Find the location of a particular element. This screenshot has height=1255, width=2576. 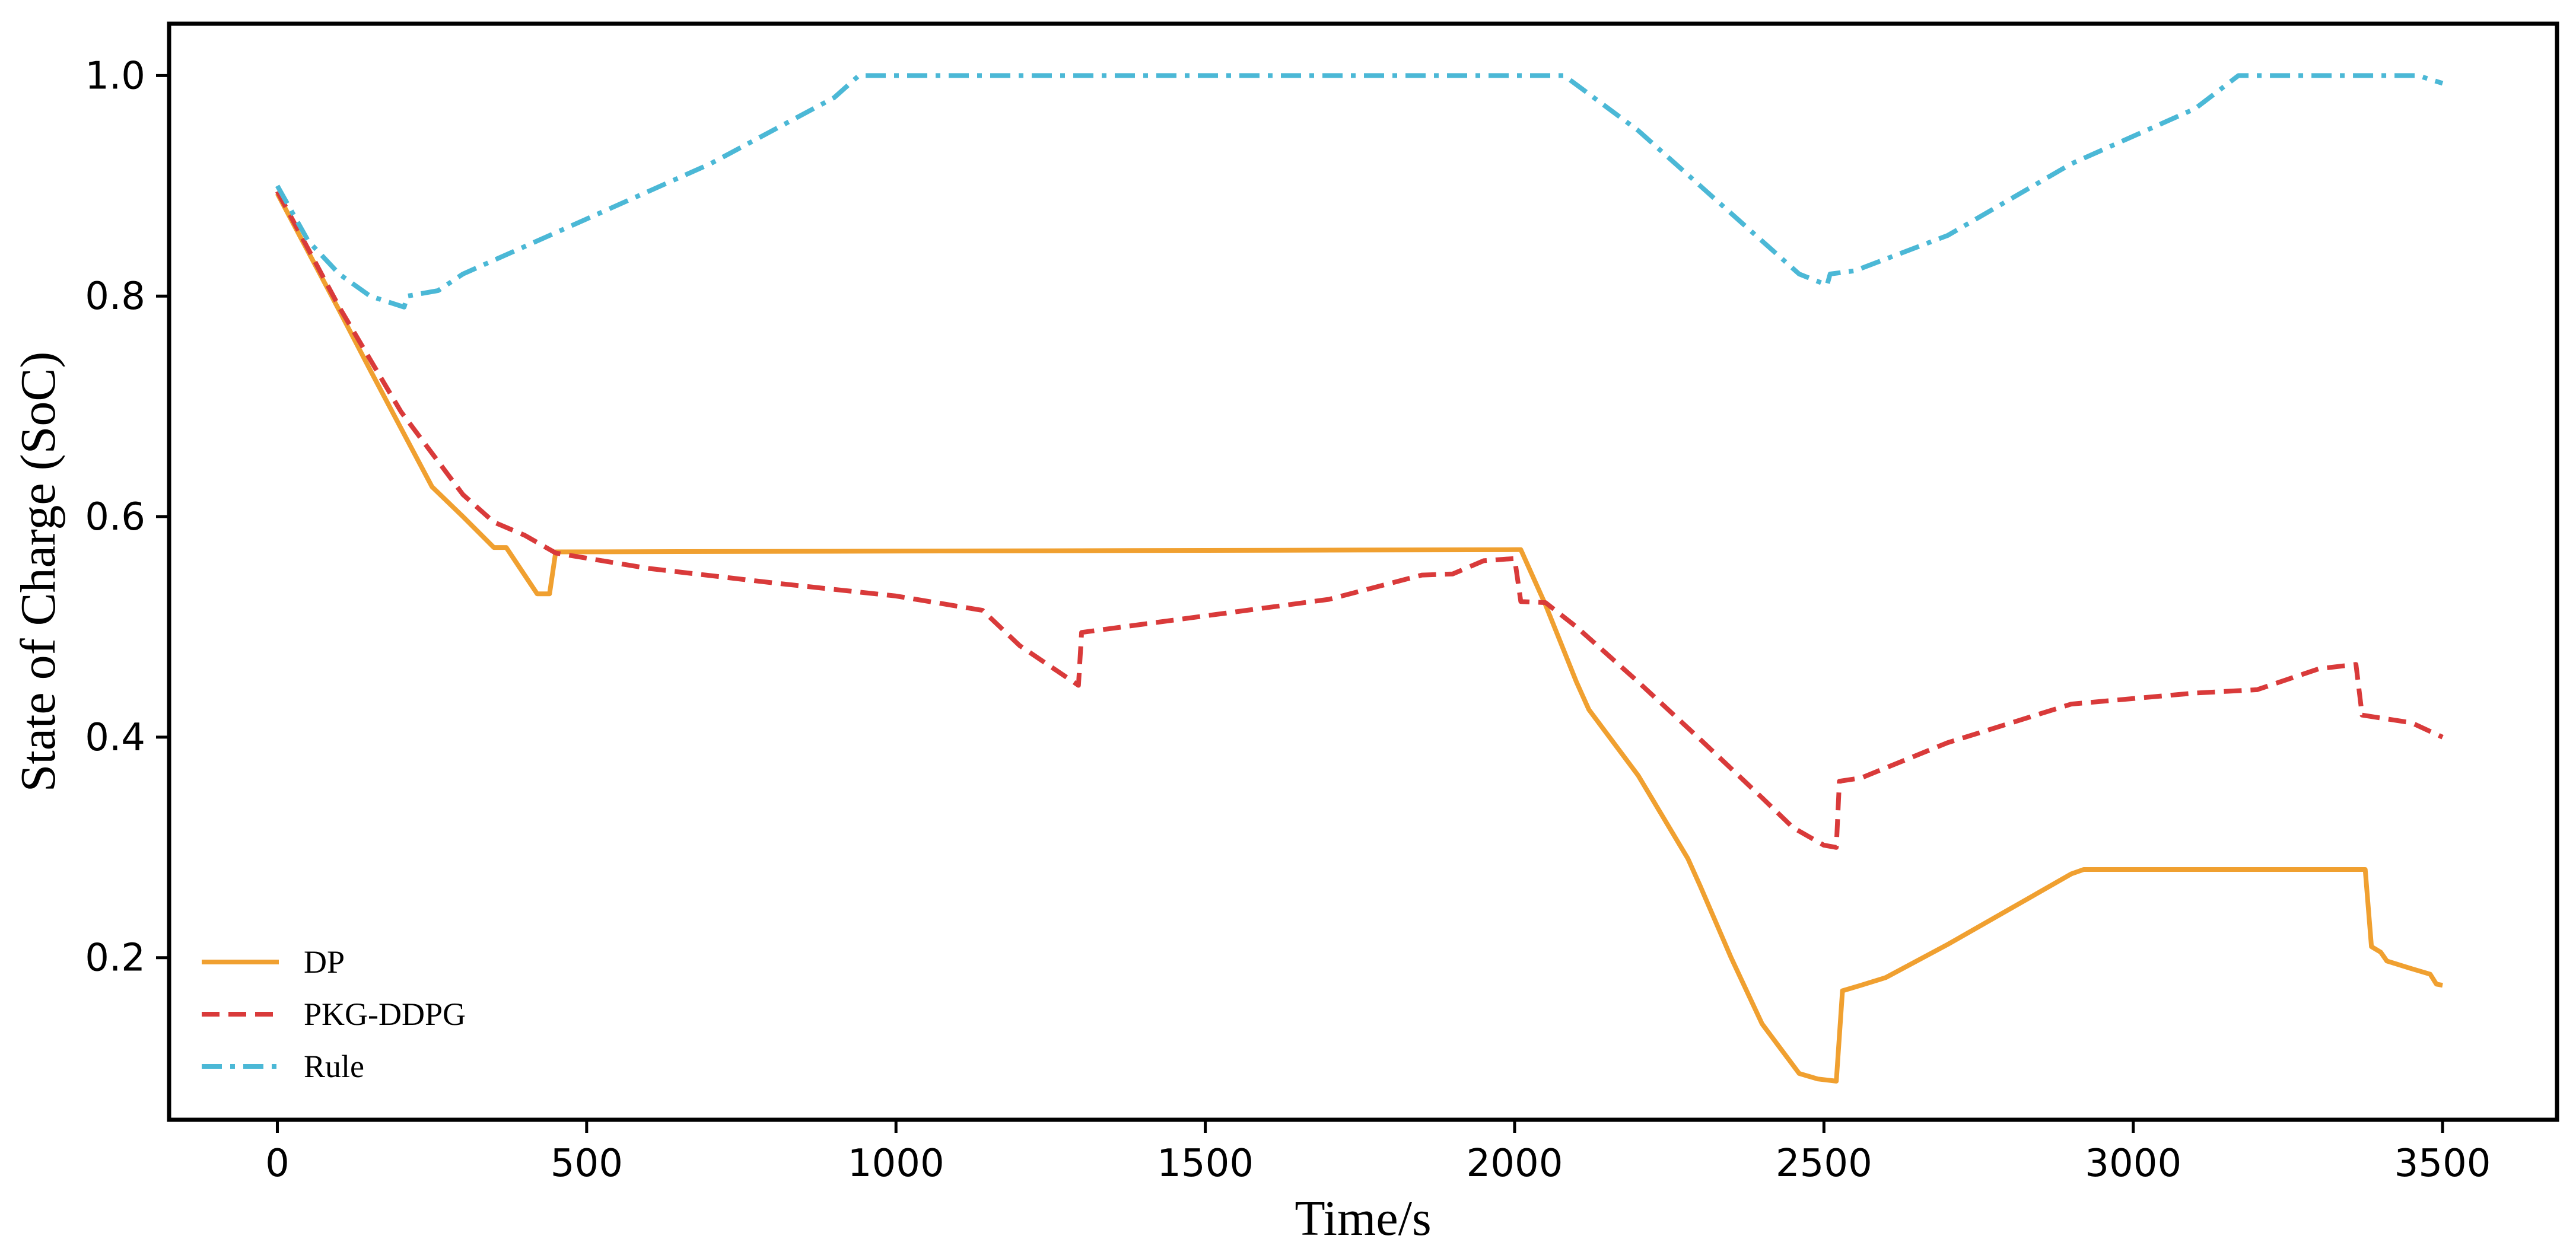

x-tick-label: 2000 is located at coordinates (1515, 1164).